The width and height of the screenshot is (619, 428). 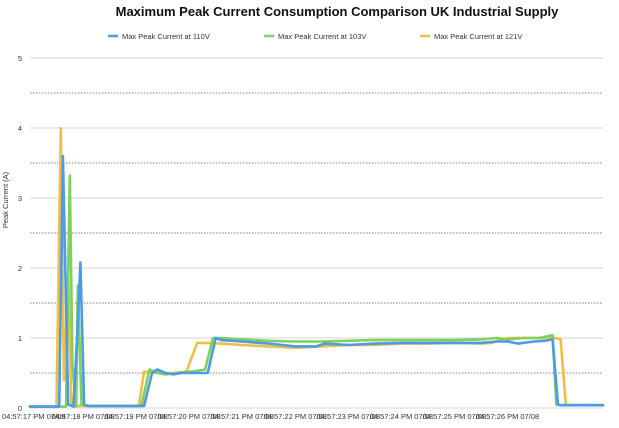 I want to click on x-tick-label: 04:57:19 PM 07/08, so click(x=135, y=416).